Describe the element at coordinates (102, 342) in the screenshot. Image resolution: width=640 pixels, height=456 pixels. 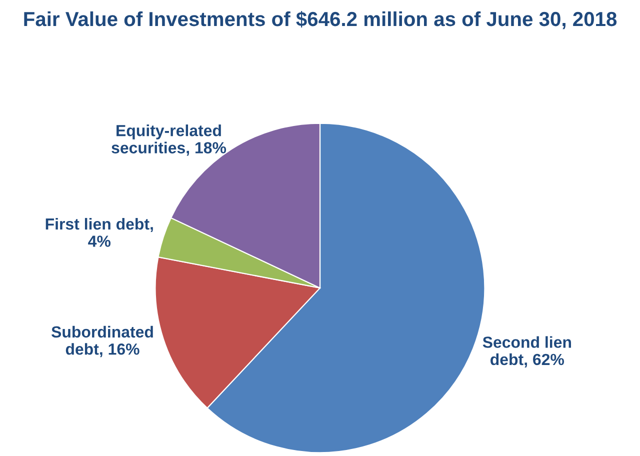
I see `slice-label: Subordinated debt, 16%` at that location.